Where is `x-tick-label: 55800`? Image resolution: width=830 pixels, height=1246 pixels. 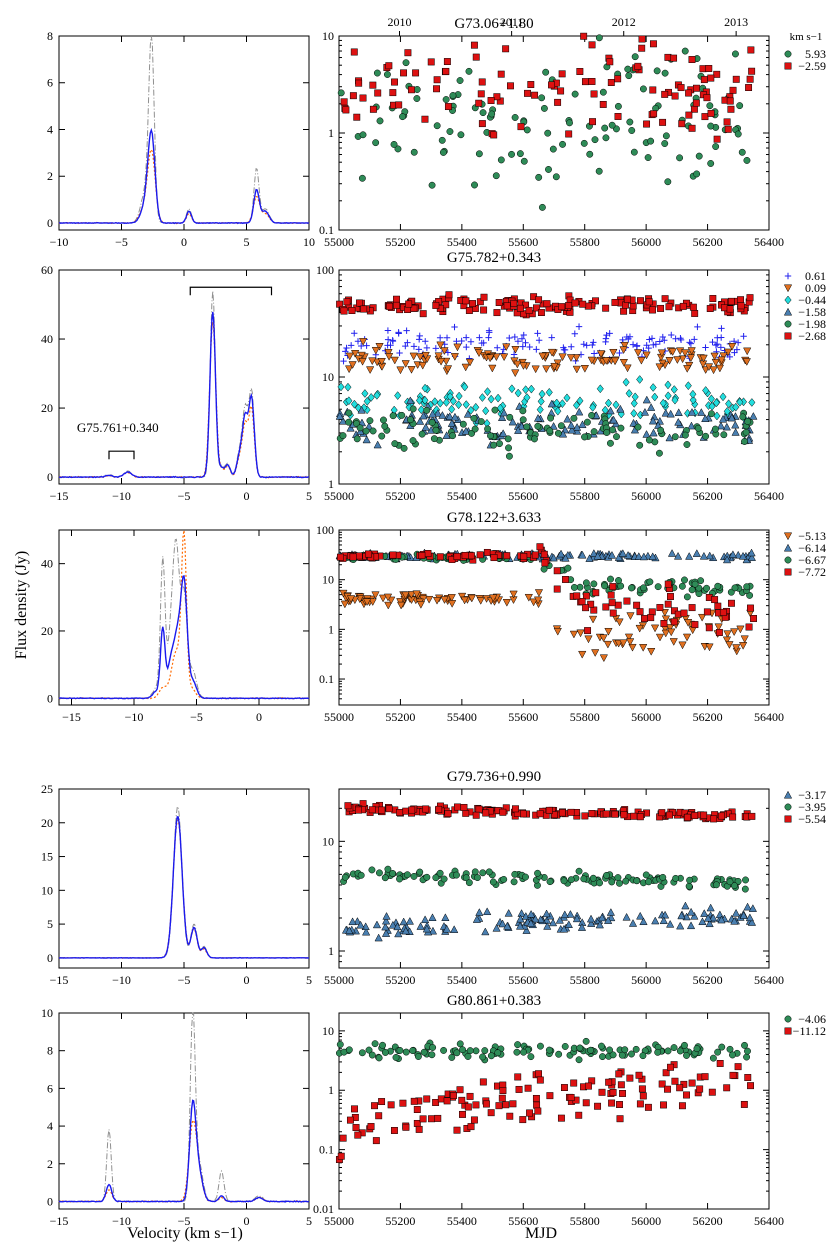
x-tick-label: 55800 is located at coordinates (585, 496).